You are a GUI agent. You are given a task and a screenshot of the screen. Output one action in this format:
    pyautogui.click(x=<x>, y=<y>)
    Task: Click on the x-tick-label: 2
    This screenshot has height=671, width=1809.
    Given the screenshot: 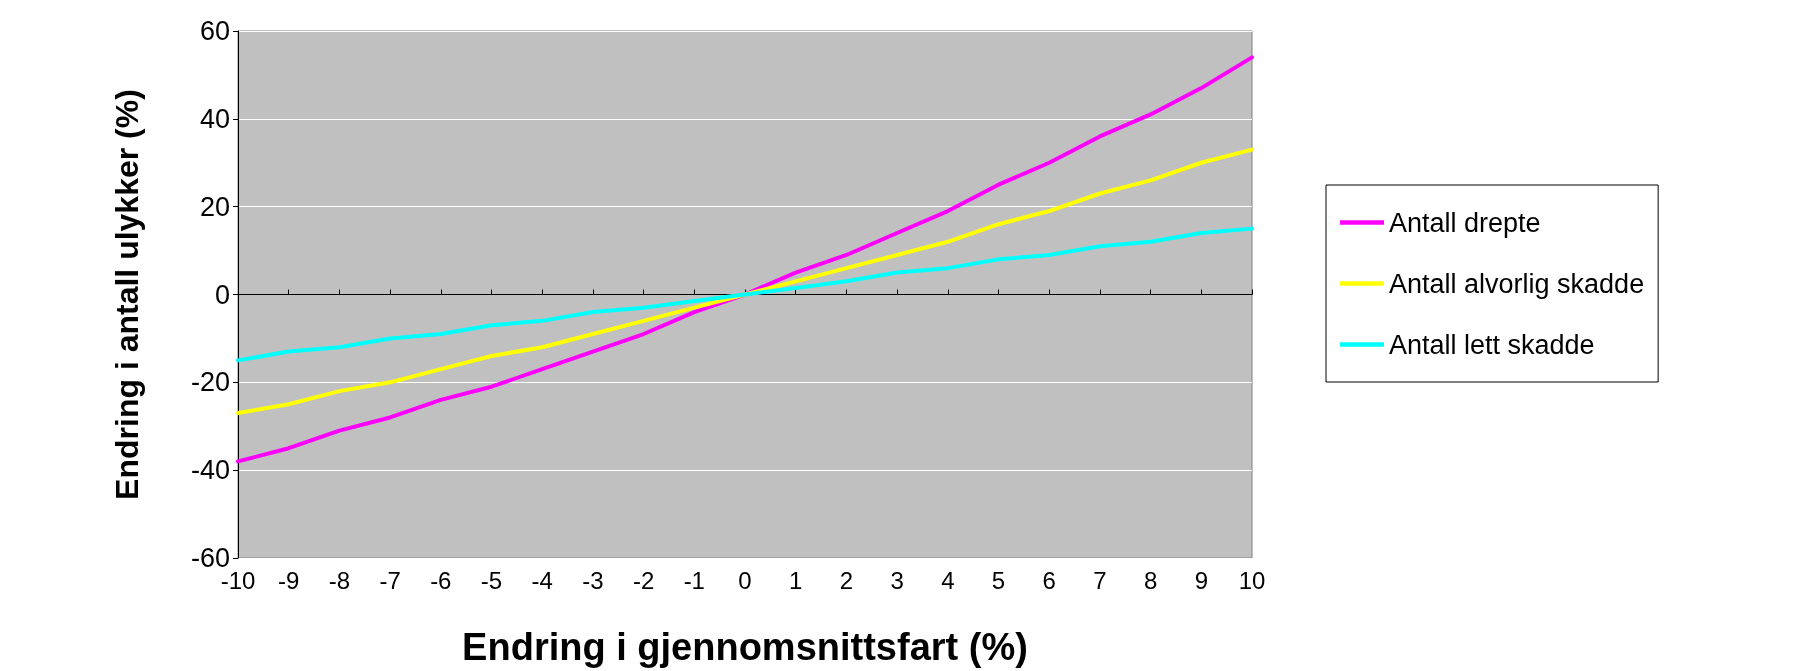 What is the action you would take?
    pyautogui.click(x=846, y=580)
    